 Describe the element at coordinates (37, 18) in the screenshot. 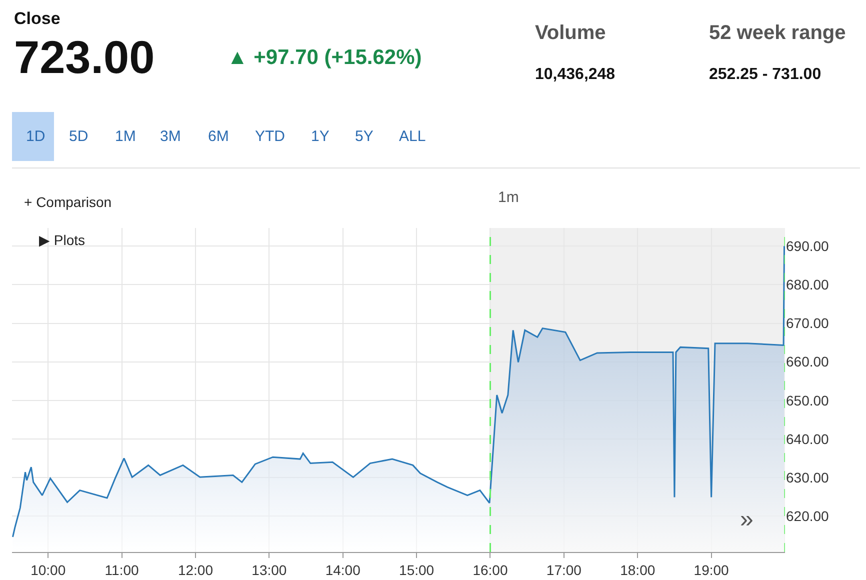

I see `chart-title: Close` at that location.